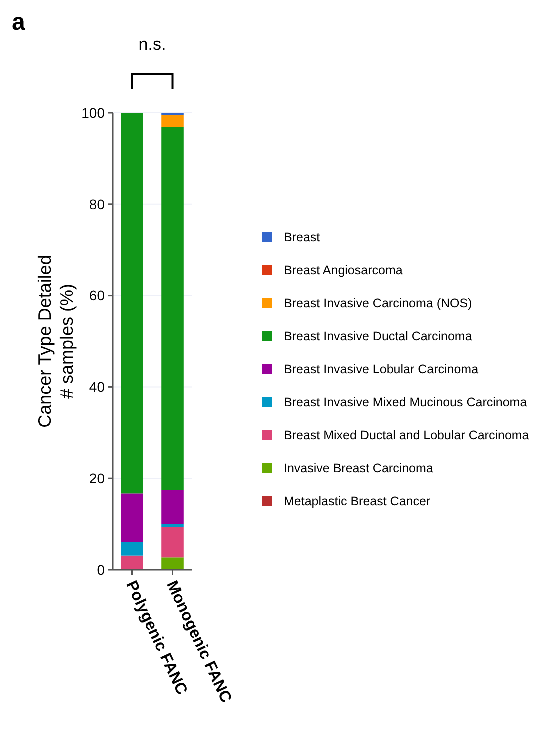  I want to click on y-tick-label: 60, so click(97, 296).